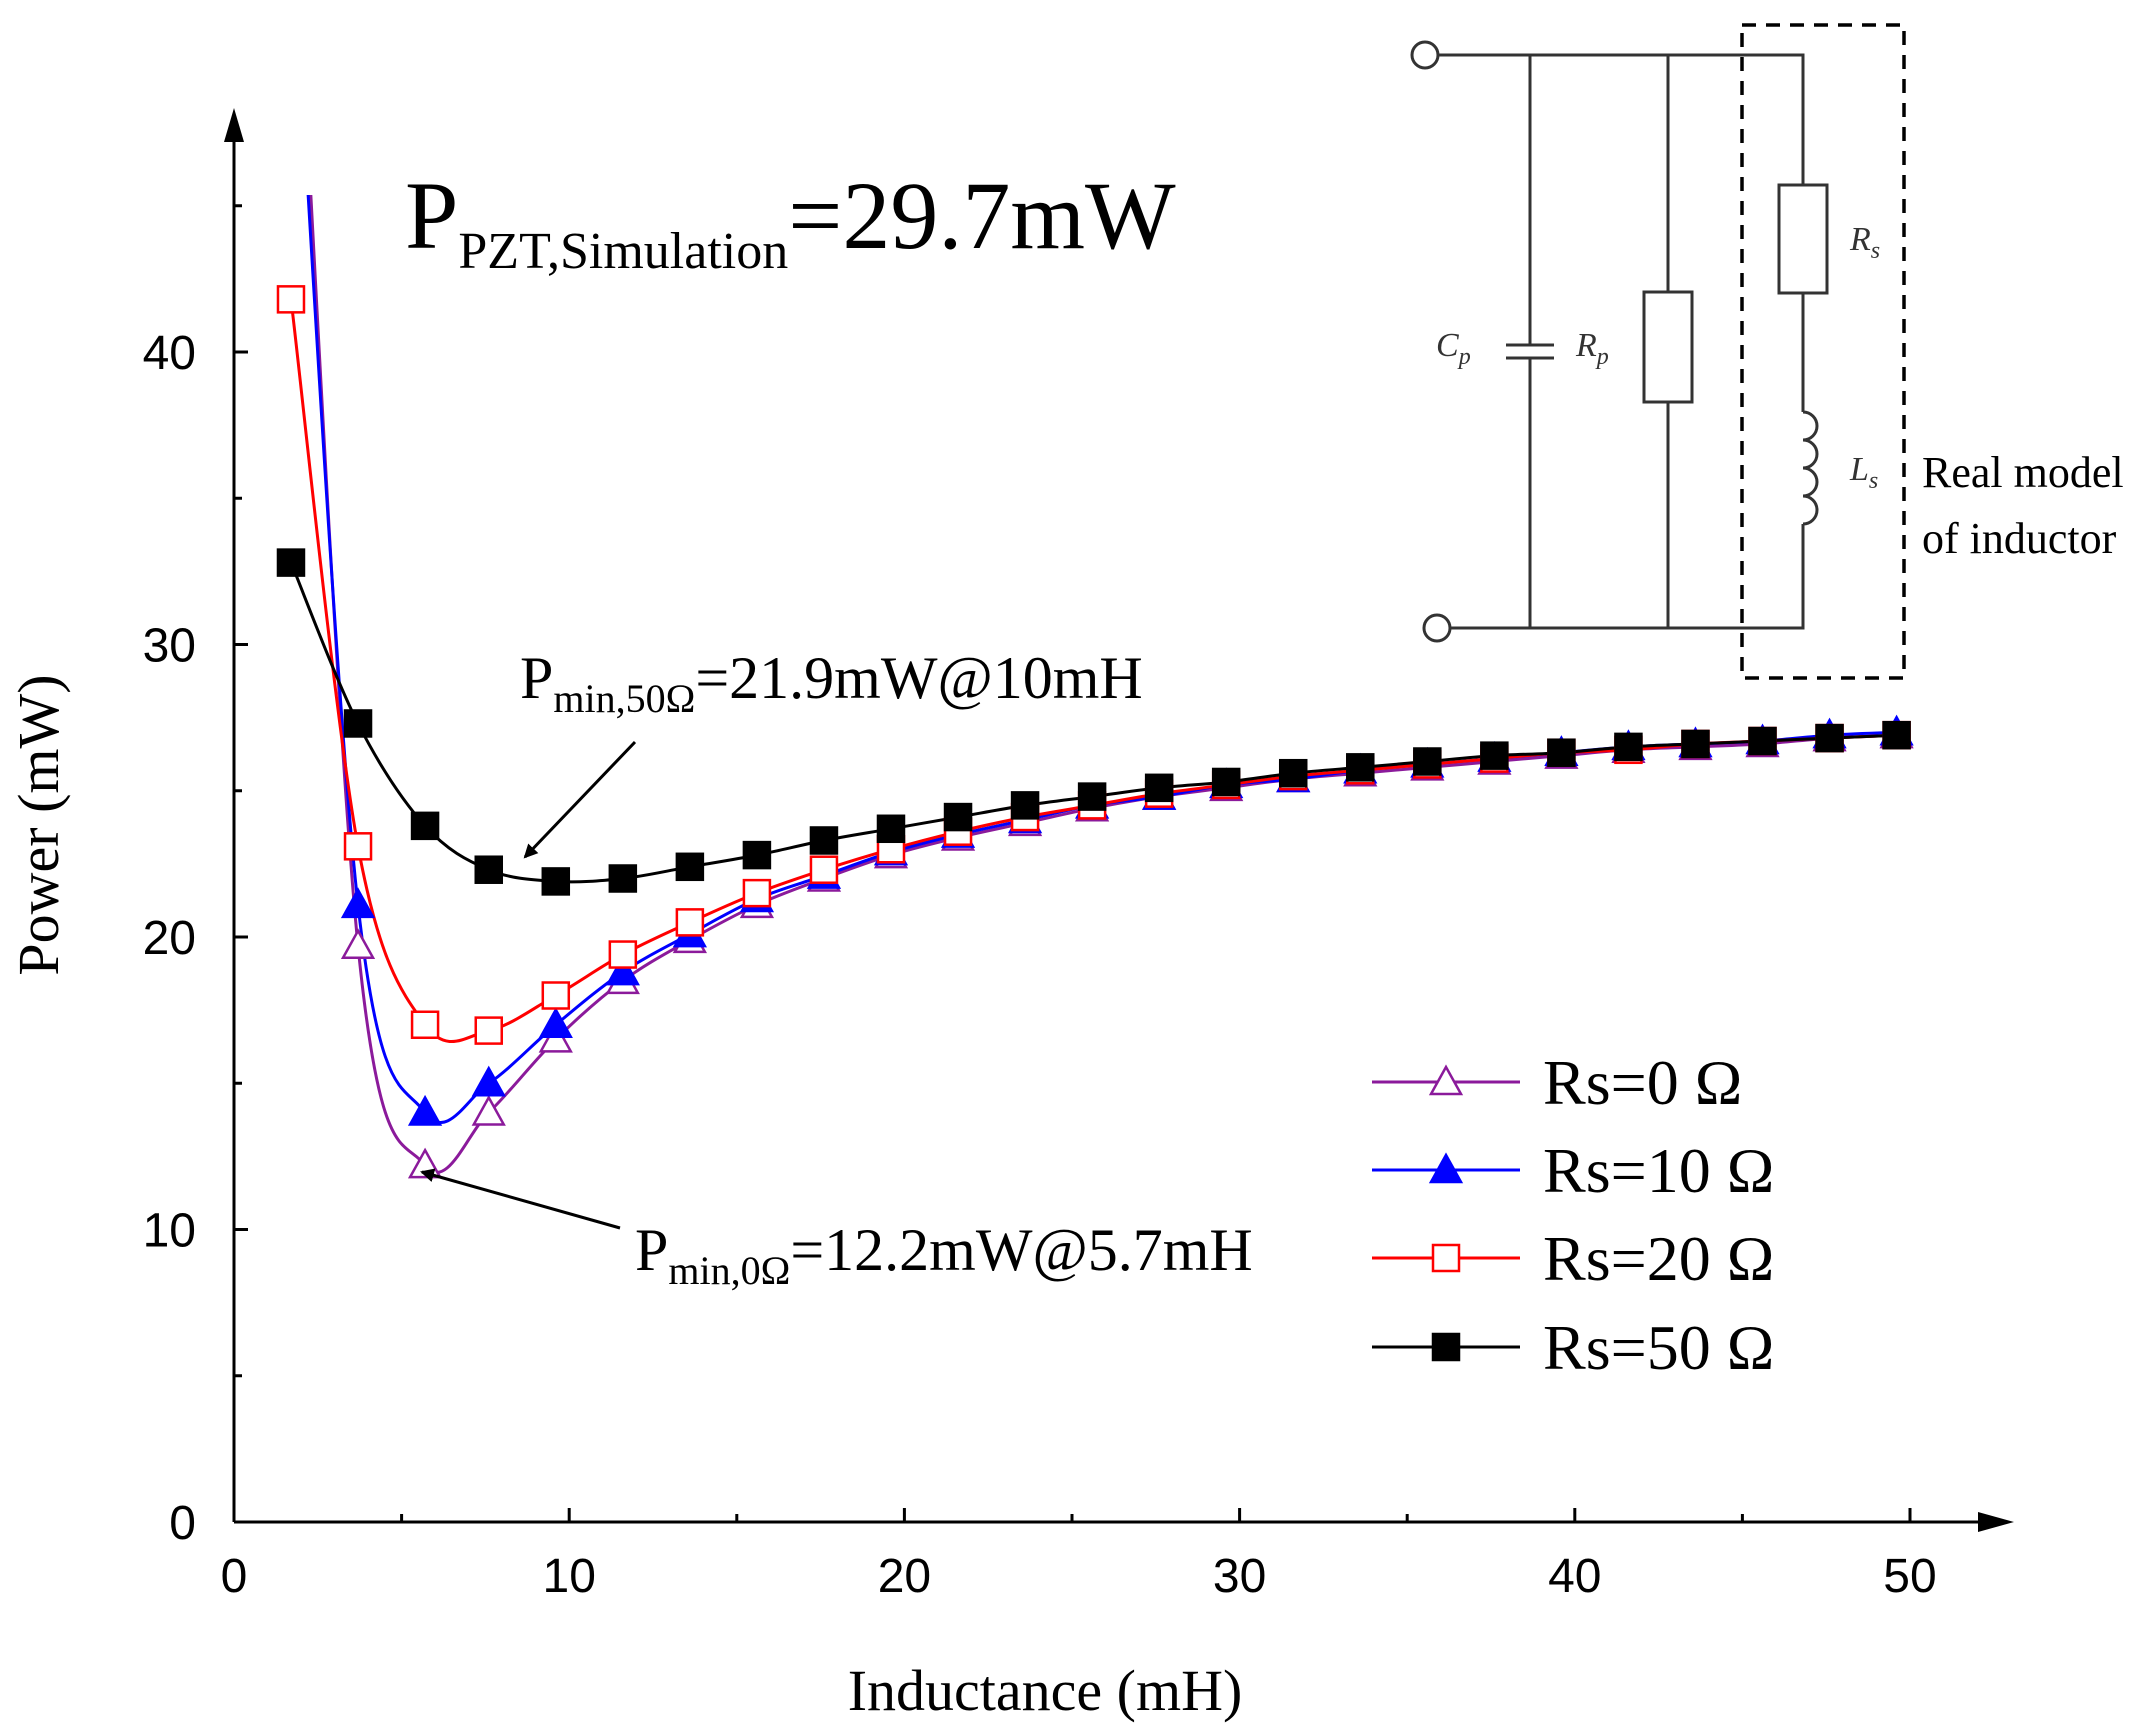 The image size is (2144, 1733). I want to click on wire-bottom, so click(1627, 582).